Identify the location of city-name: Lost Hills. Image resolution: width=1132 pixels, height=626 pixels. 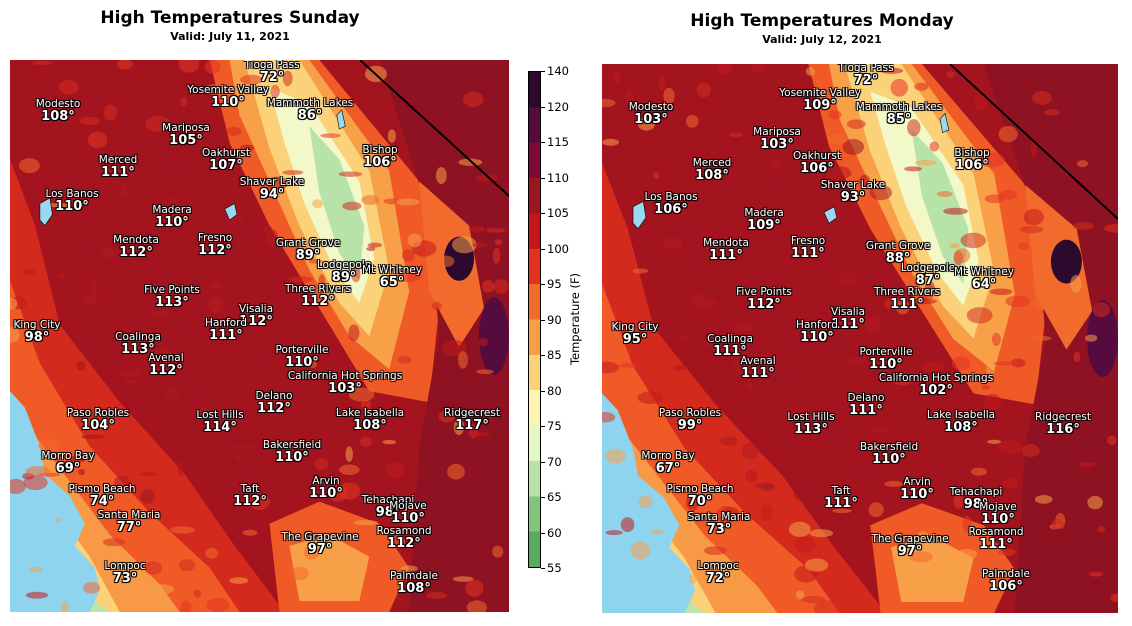
(220, 415).